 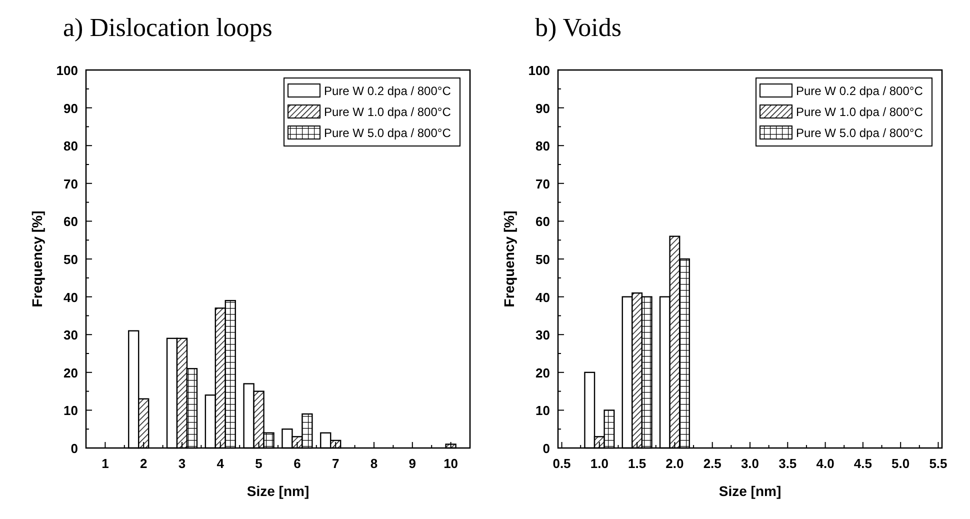 I want to click on x-tick-label: 0.5, so click(x=561, y=463).